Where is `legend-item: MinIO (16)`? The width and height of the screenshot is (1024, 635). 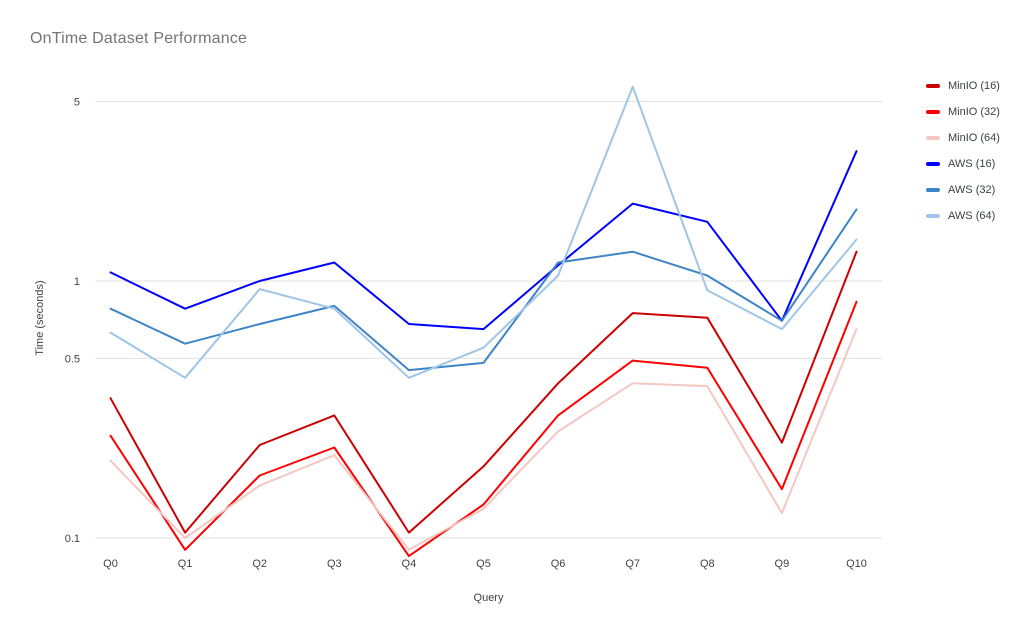
legend-item: MinIO (16) is located at coordinates (963, 86).